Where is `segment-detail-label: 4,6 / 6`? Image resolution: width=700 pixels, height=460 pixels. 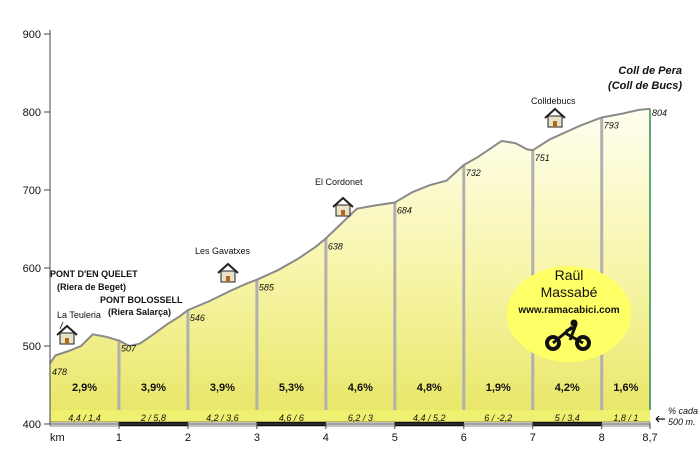
segment-detail-label: 4,6 / 6 is located at coordinates (291, 418).